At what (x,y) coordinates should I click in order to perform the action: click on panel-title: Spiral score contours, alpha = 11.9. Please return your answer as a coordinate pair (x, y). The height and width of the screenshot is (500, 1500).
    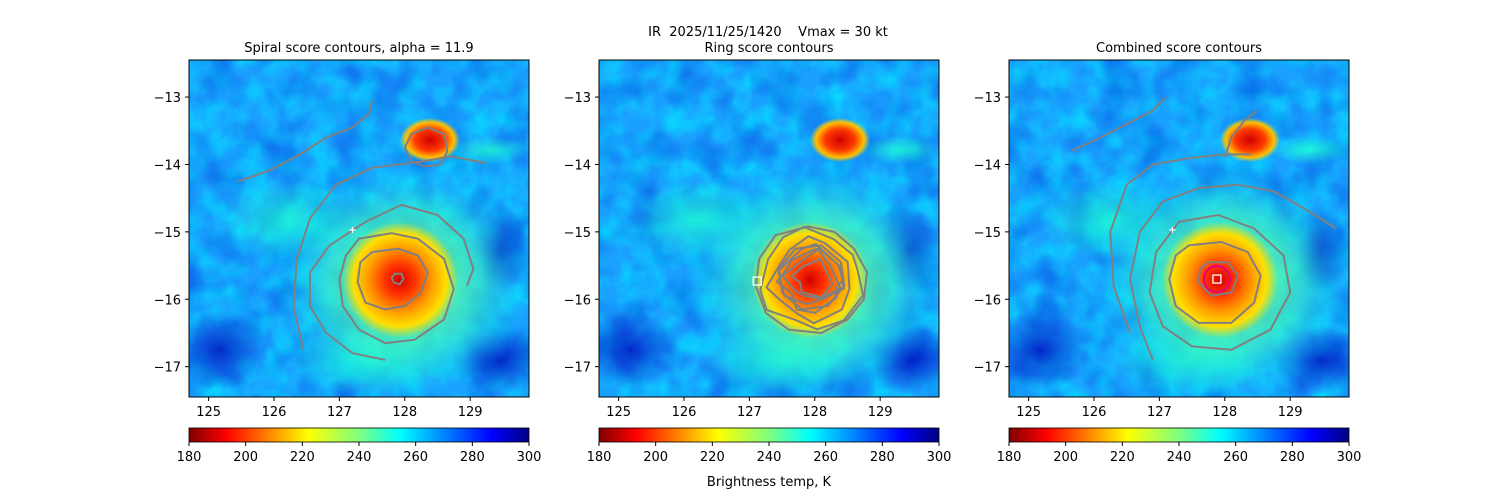
    Looking at the image, I should click on (358, 48).